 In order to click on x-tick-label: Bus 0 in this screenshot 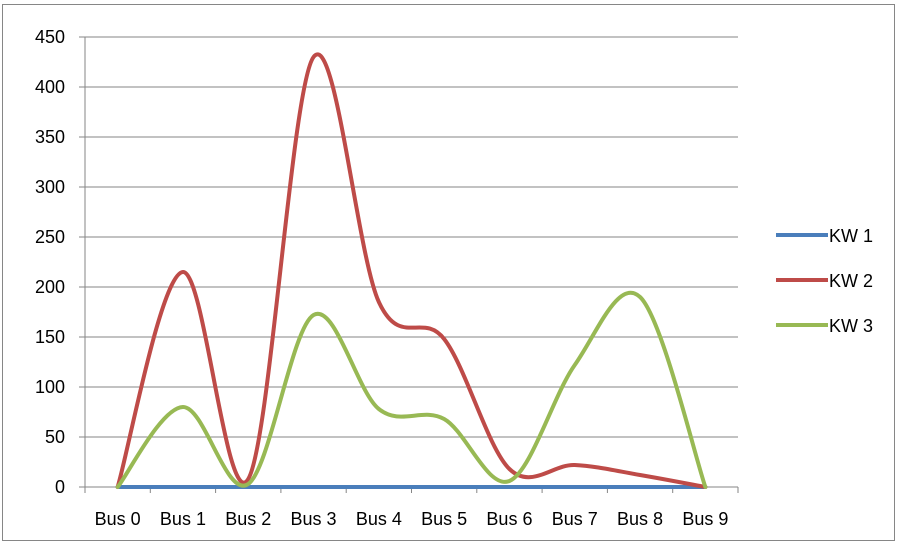, I will do `click(118, 519)`.